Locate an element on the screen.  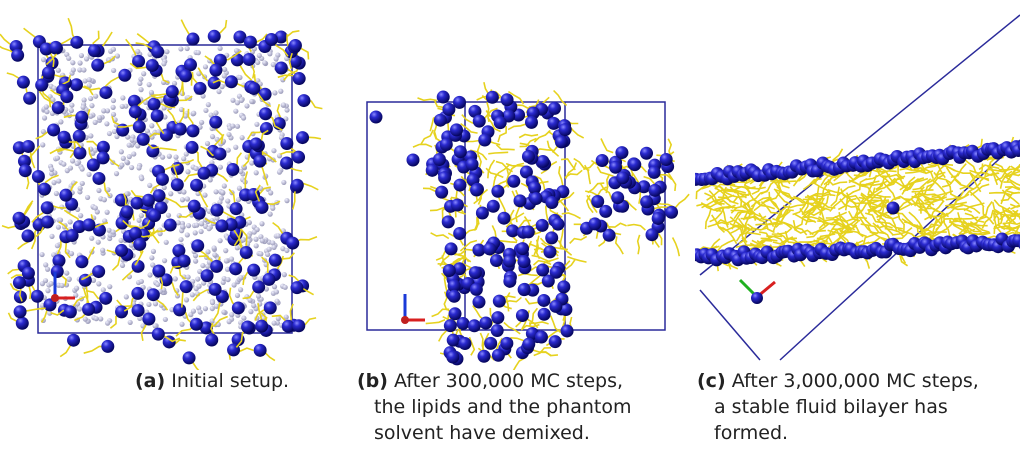
panel-label: (c) is located at coordinates (711, 381).